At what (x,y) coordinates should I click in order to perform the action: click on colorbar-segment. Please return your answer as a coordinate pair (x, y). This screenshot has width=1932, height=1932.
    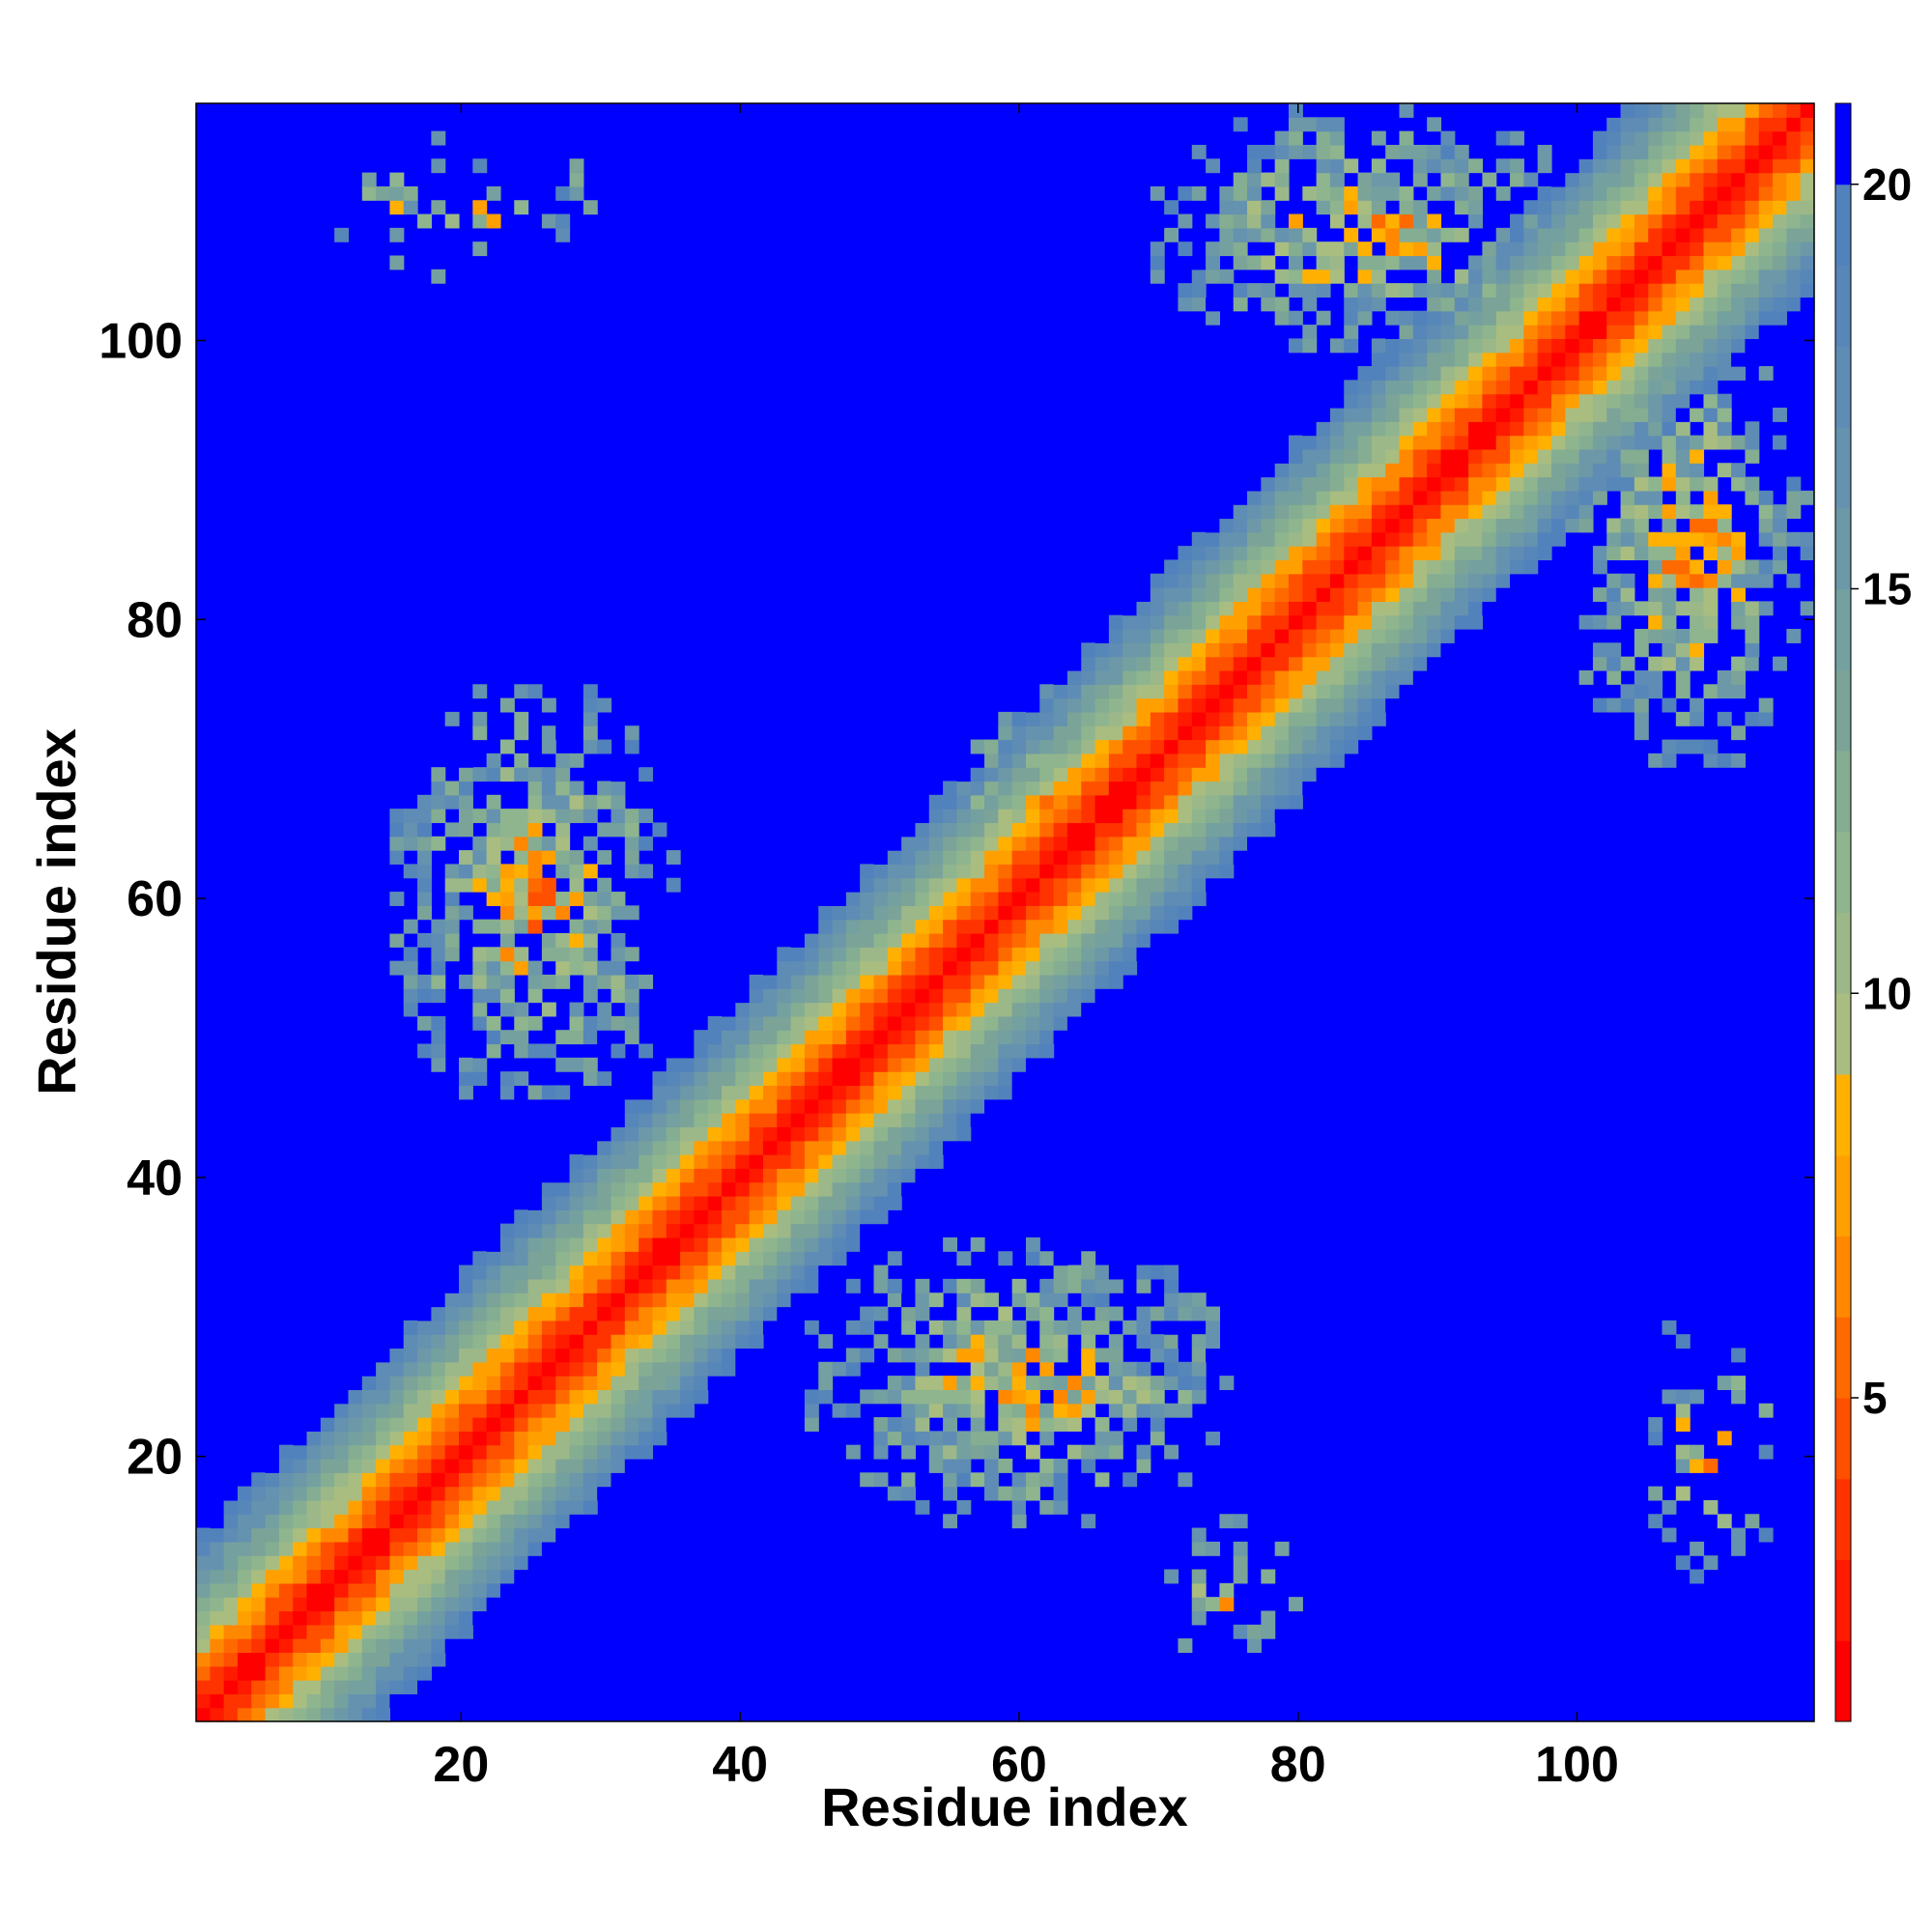
    Looking at the image, I should click on (1843, 710).